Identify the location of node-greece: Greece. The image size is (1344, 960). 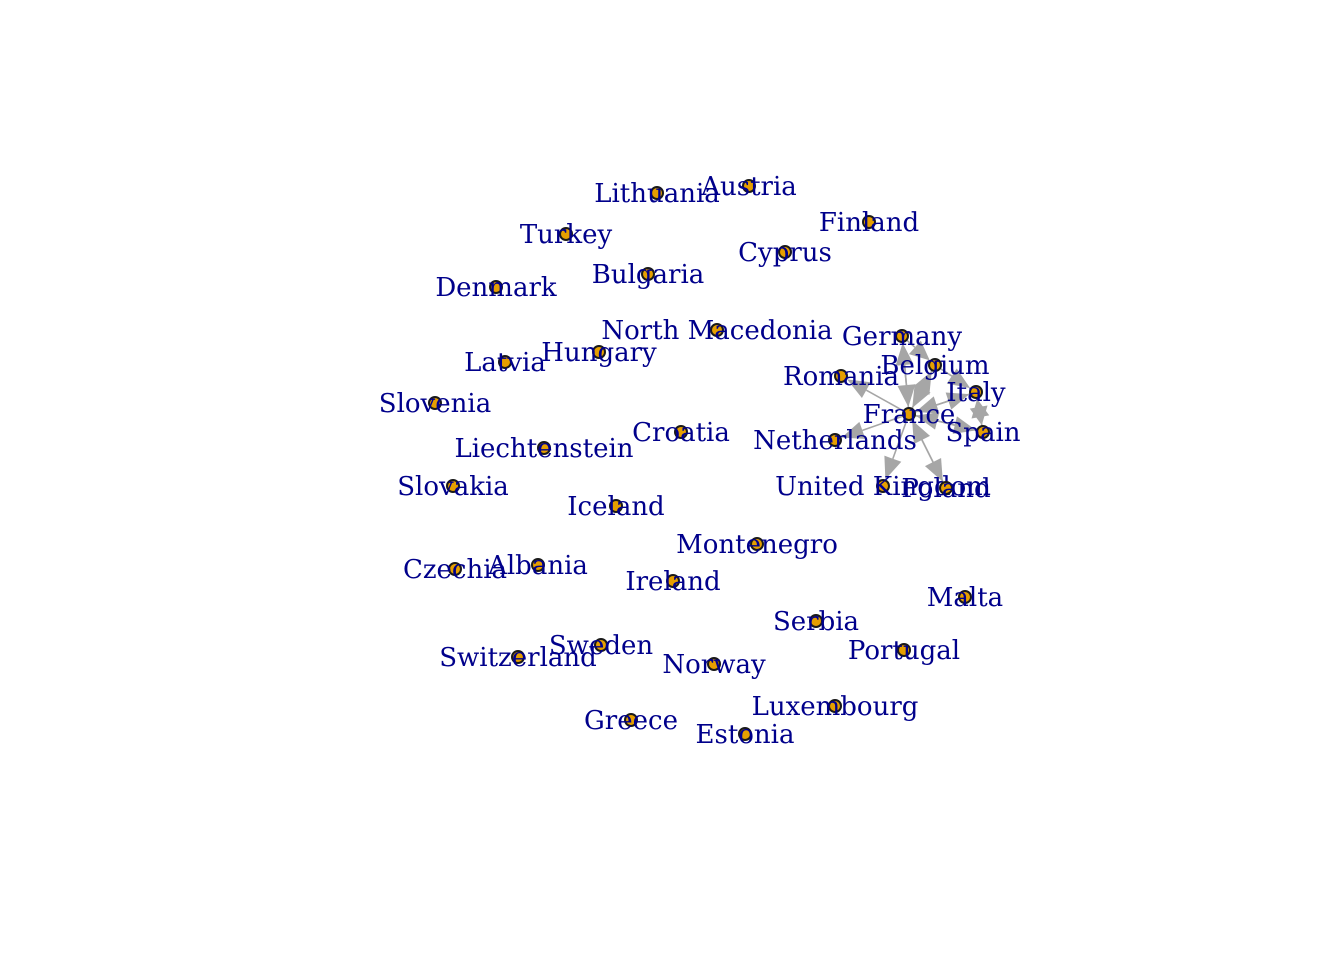
(631, 721).